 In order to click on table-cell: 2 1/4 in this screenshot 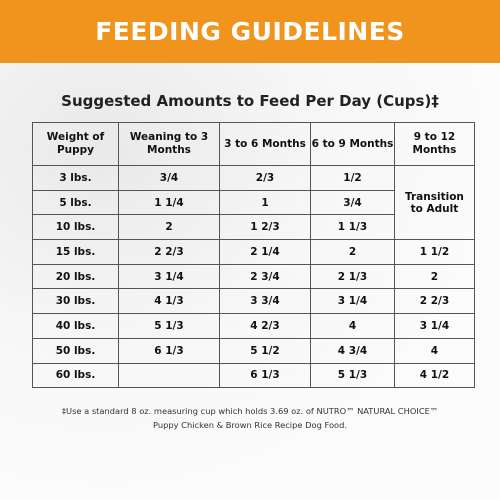, I will do `click(265, 252)`.